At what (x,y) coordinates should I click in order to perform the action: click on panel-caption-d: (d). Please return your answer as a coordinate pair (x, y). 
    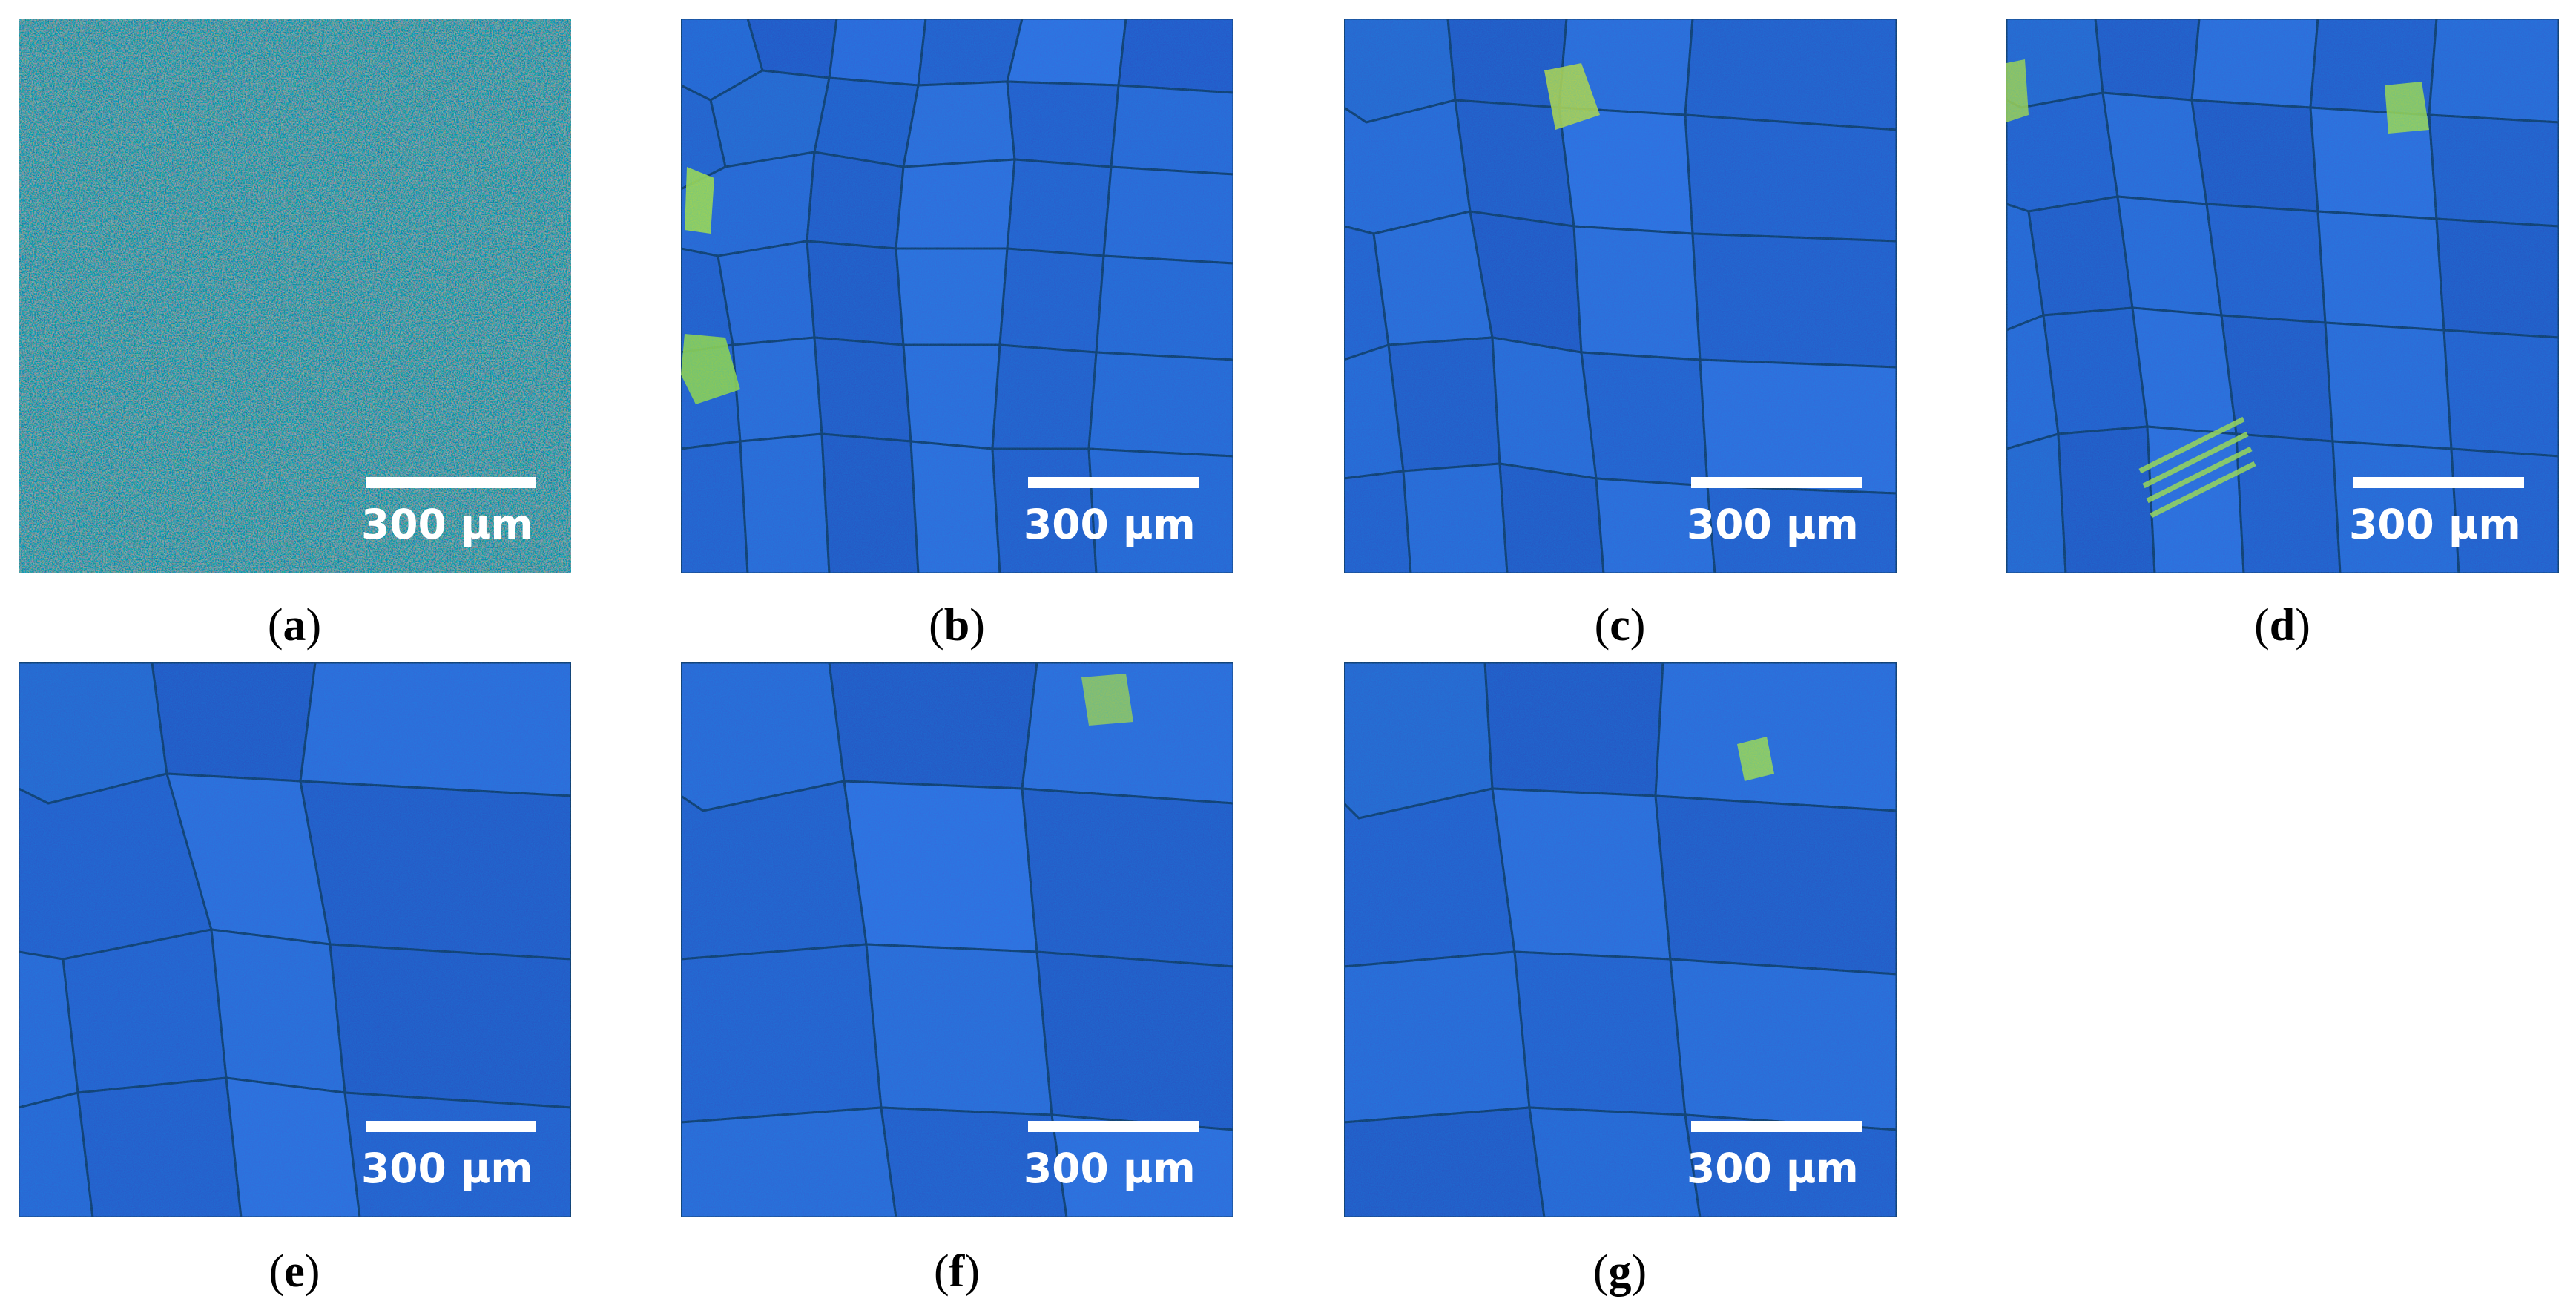
    Looking at the image, I should click on (2282, 625).